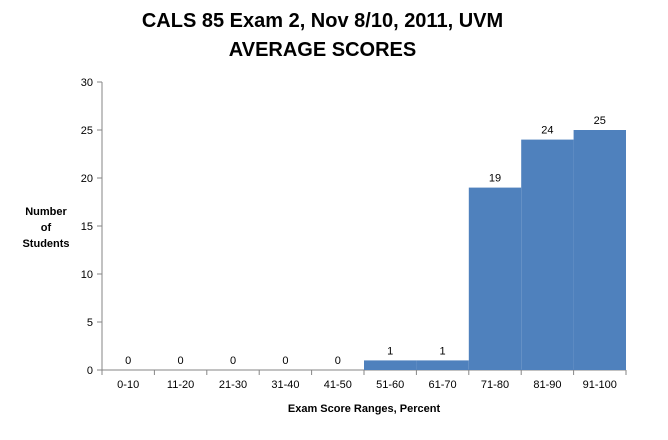 The height and width of the screenshot is (440, 668). What do you see at coordinates (46, 212) in the screenshot?
I see `y-axis-label-line-1: Number` at bounding box center [46, 212].